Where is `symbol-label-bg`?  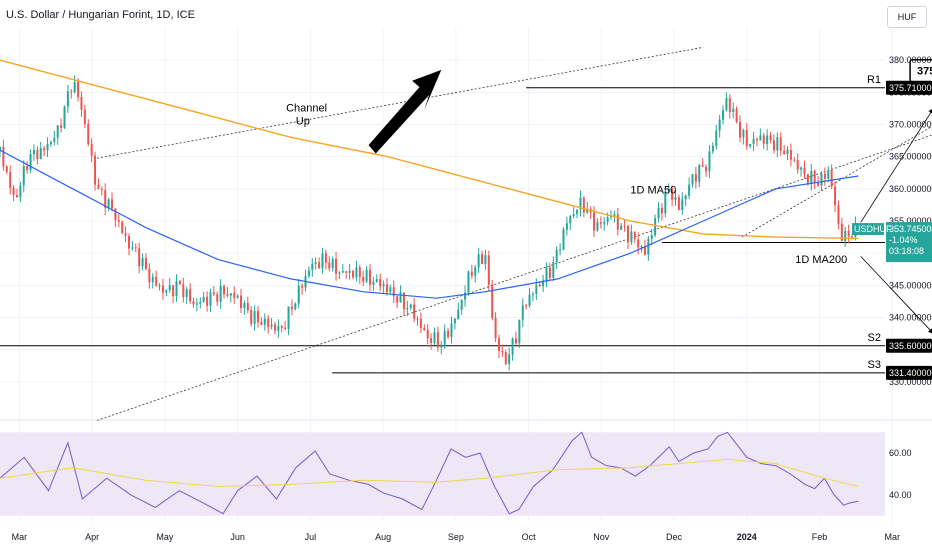
symbol-label-bg is located at coordinates (868, 229).